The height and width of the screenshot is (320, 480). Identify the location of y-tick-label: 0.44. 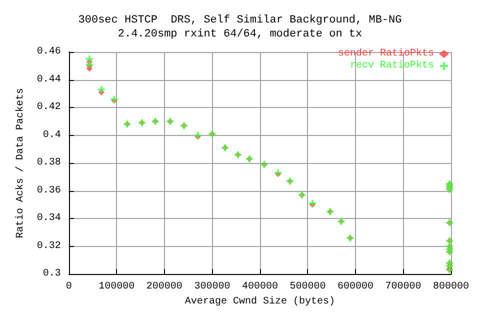
(48, 80).